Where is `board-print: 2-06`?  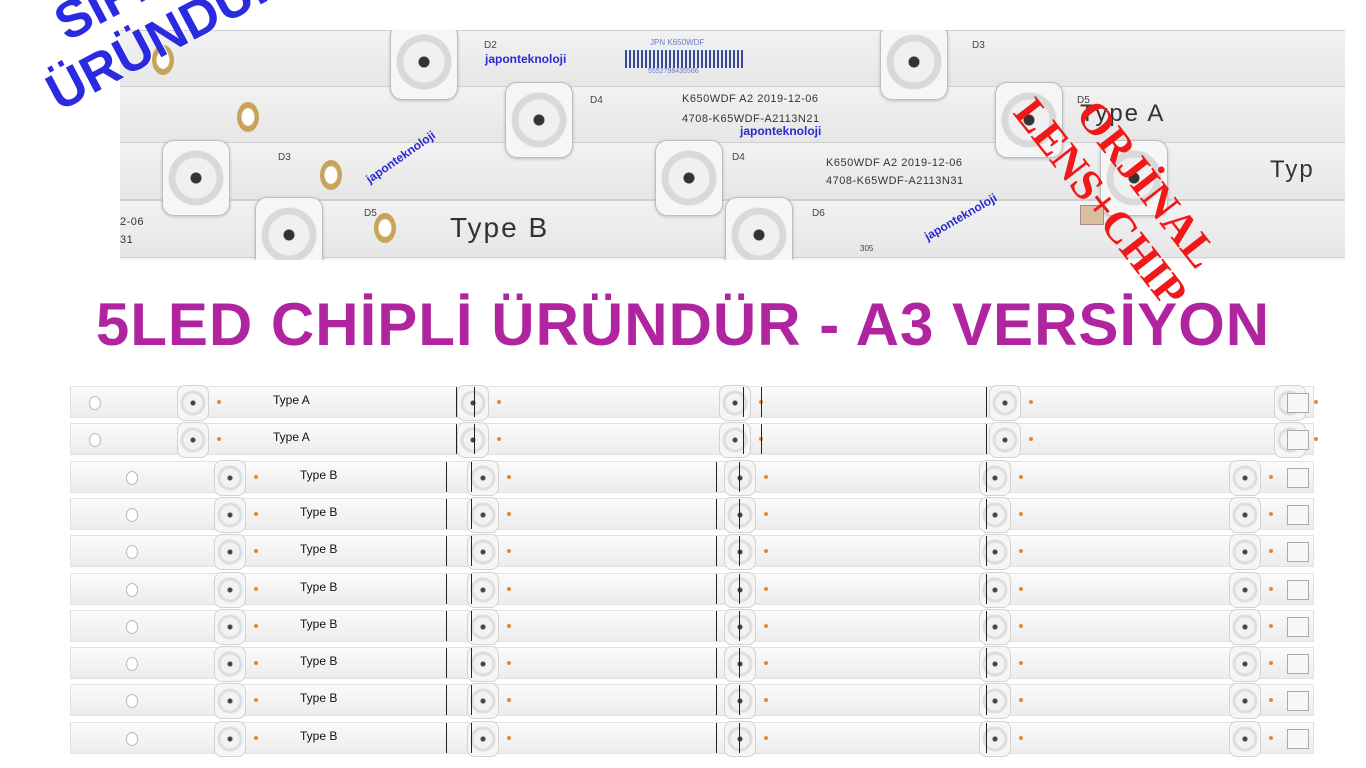 board-print: 2-06 is located at coordinates (132, 222).